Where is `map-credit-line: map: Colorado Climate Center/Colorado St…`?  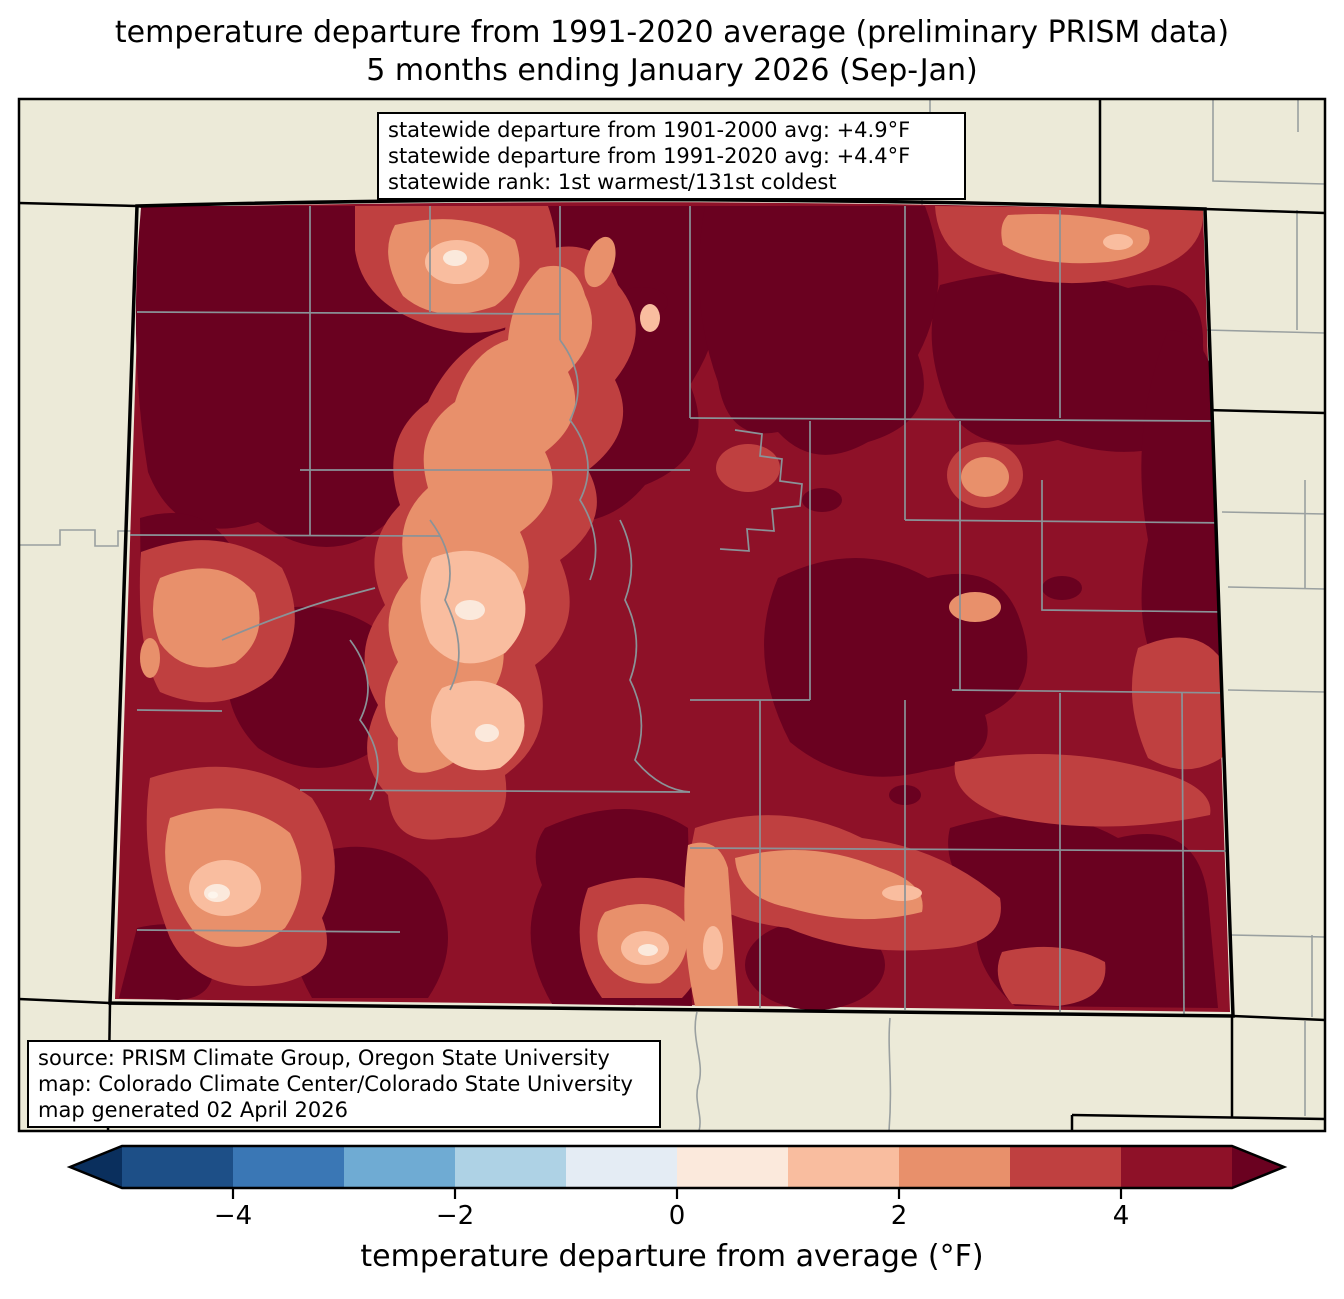 map-credit-line: map: Colorado Climate Center/Colorado St… is located at coordinates (335, 1084).